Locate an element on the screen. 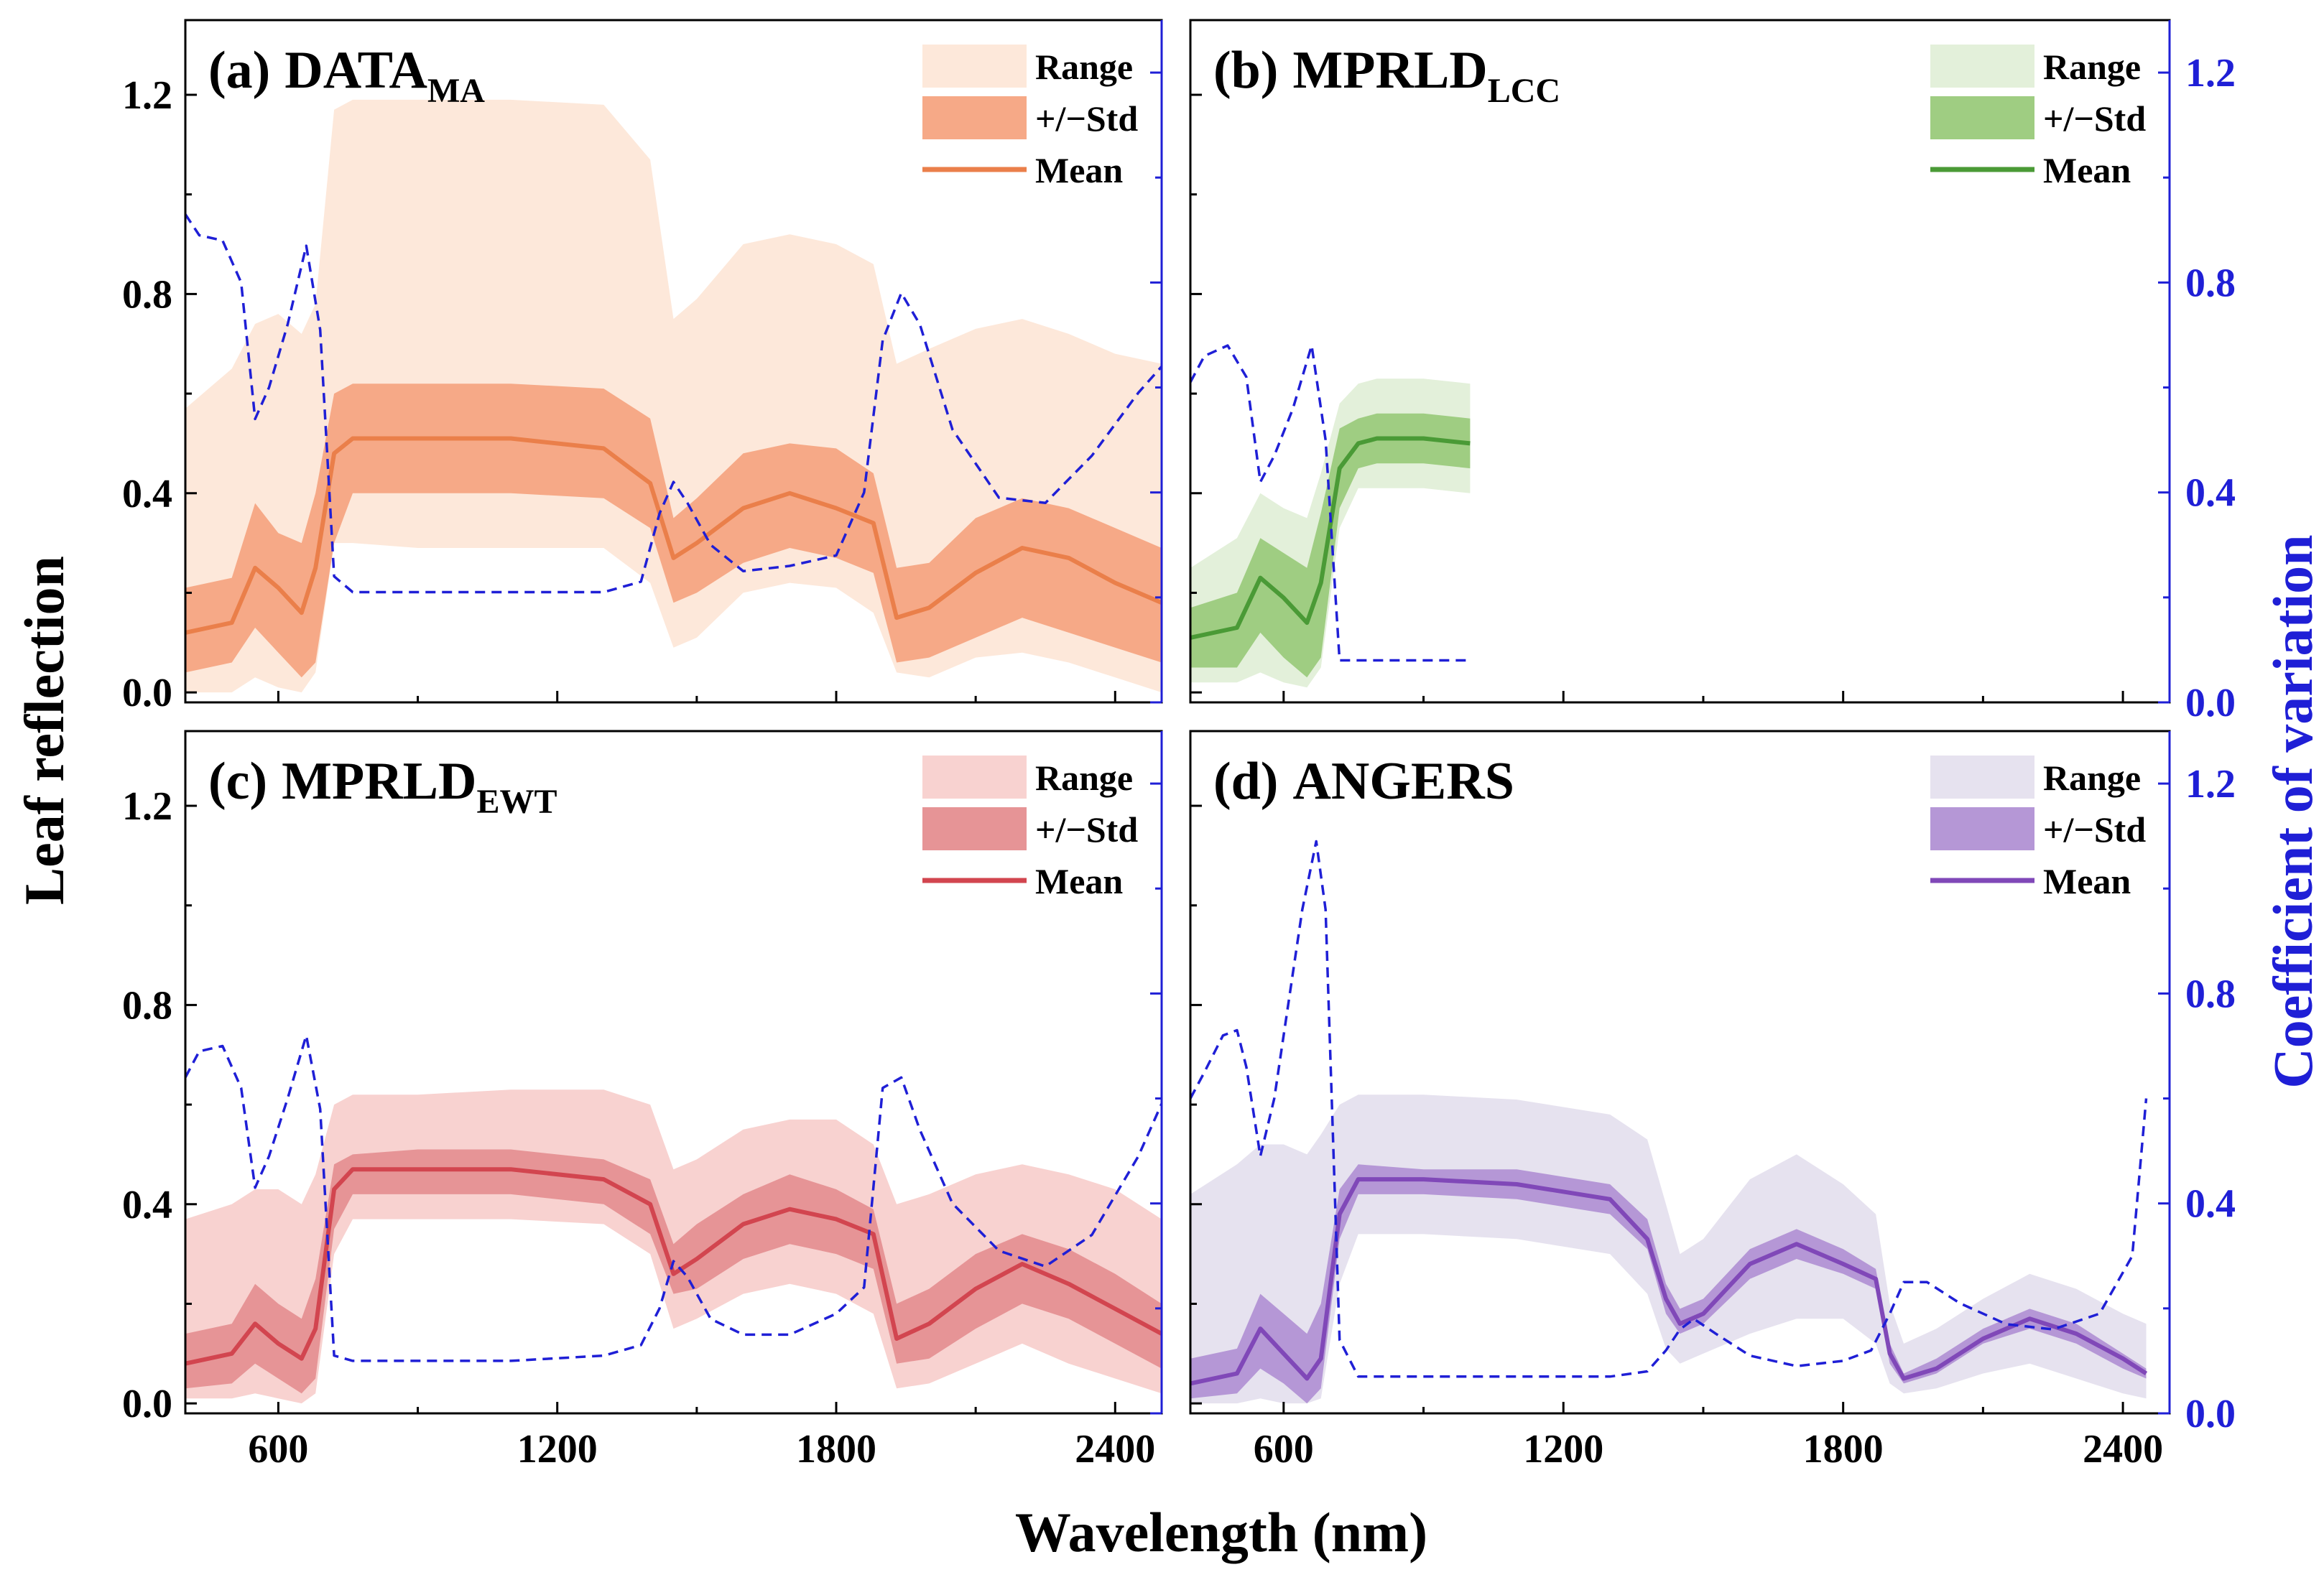 The image size is (2324, 1585). panel-letter: (a) is located at coordinates (239, 70).